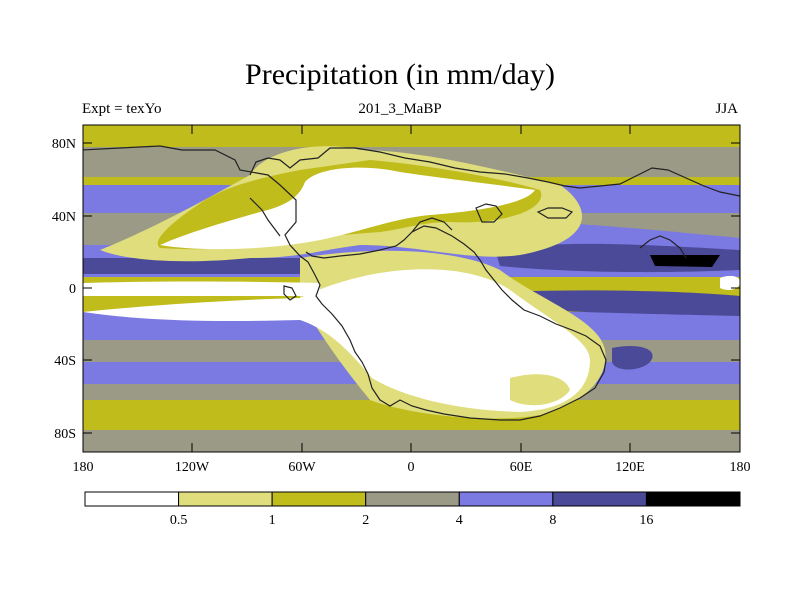 This screenshot has width=800, height=600. I want to click on map-title: Precipitation (in mm/day), so click(400, 74).